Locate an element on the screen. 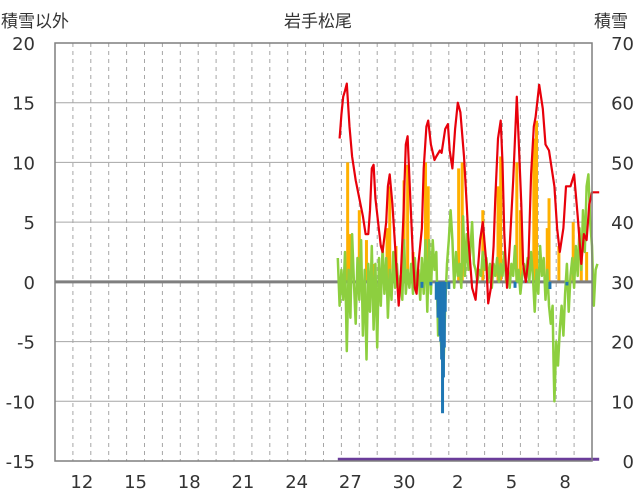 This screenshot has width=636, height=501. y-right-tick-label: 40 is located at coordinates (622, 223).